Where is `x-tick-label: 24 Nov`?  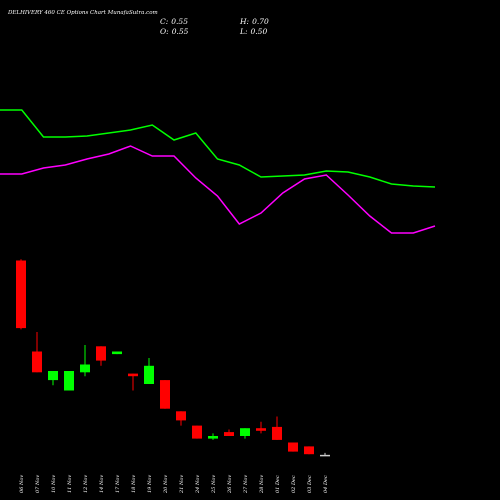
x-tick-label: 24 Nov is located at coordinates (198, 484).